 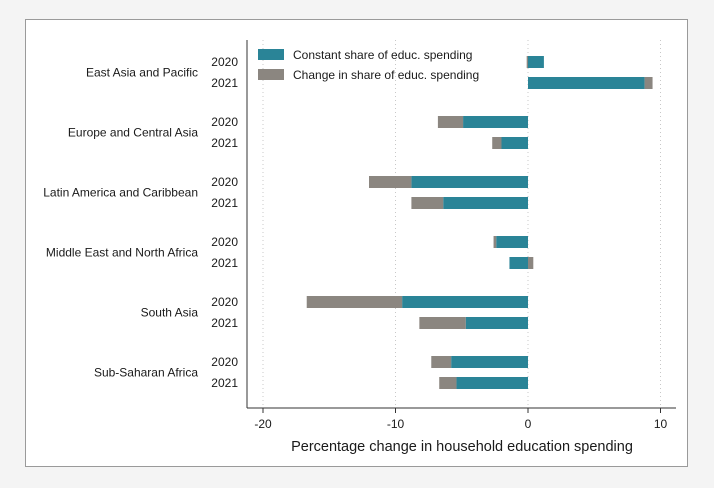 What do you see at coordinates (120, 193) in the screenshot?
I see `region-label: Latin America and Caribbean` at bounding box center [120, 193].